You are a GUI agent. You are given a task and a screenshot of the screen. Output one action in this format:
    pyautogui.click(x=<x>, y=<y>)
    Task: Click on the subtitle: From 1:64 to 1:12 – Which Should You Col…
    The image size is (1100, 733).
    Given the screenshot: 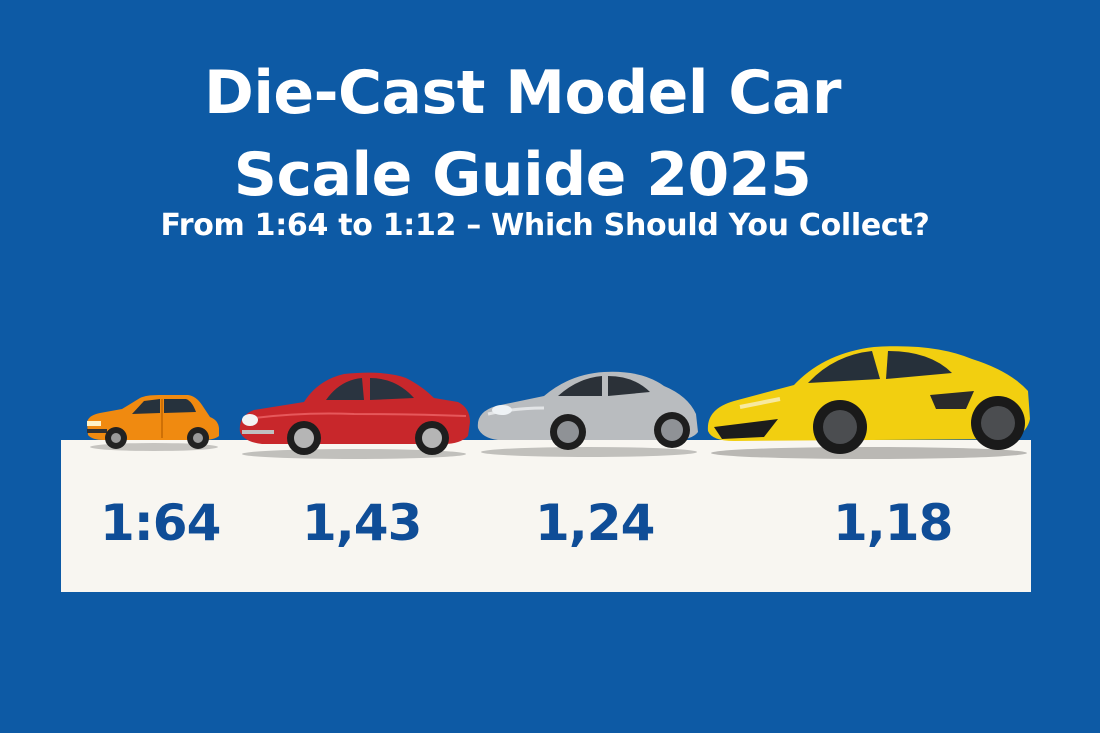 What is the action you would take?
    pyautogui.click(x=545, y=225)
    